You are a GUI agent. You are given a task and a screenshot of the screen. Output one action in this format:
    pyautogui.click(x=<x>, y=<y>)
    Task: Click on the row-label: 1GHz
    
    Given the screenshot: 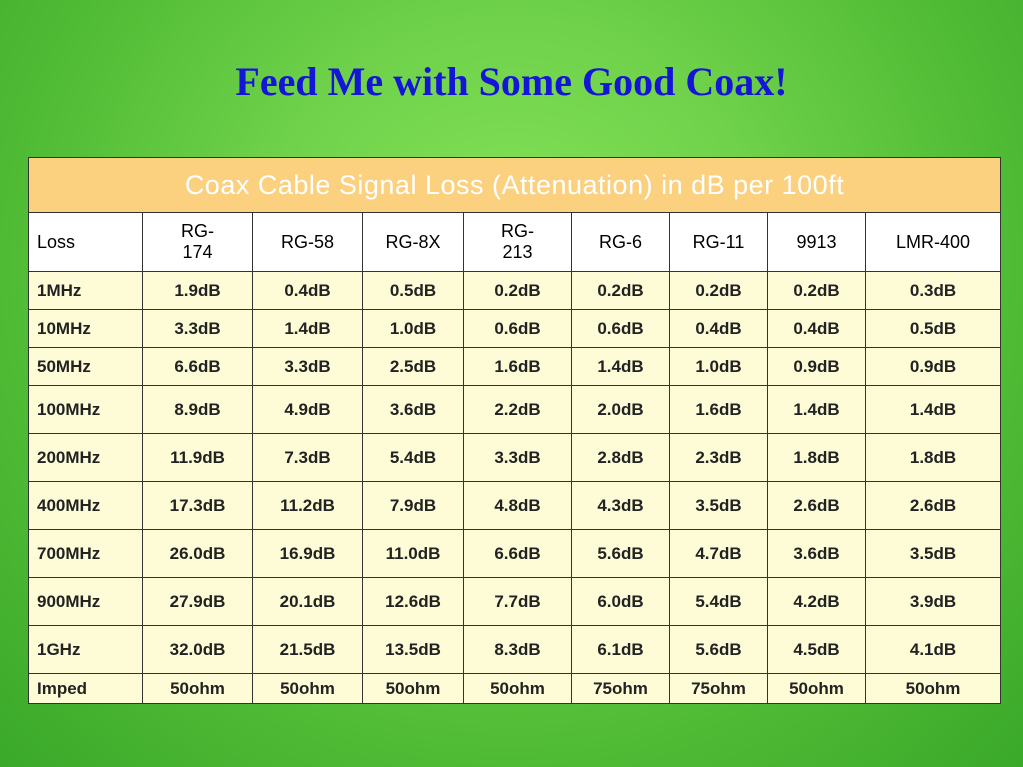 What is the action you would take?
    pyautogui.click(x=85, y=649)
    